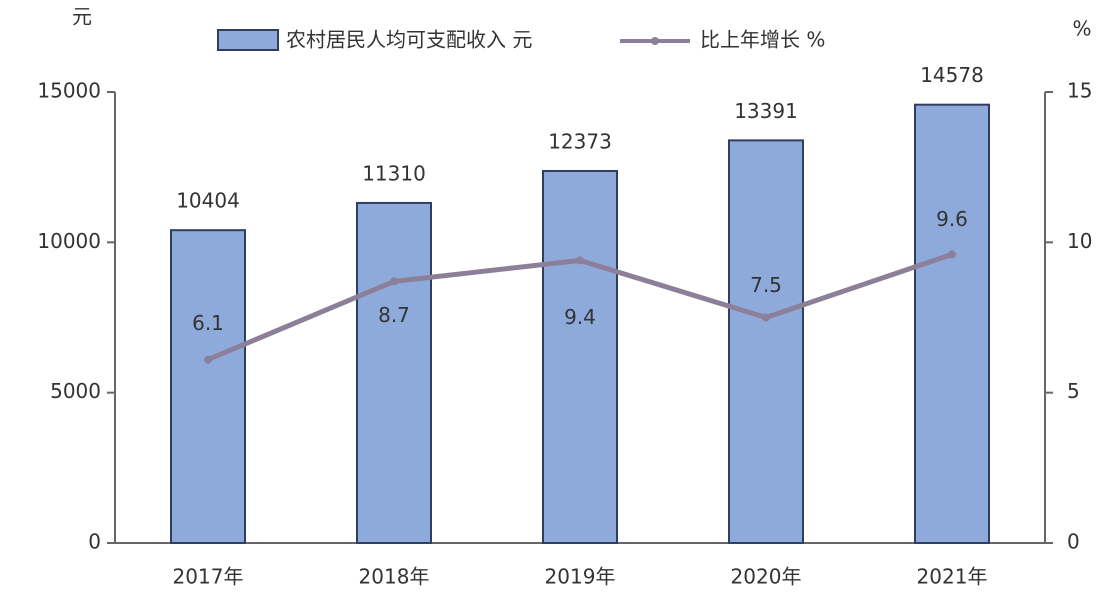  Describe the element at coordinates (952, 577) in the screenshot. I see `x-tick-label: 2021年` at that location.